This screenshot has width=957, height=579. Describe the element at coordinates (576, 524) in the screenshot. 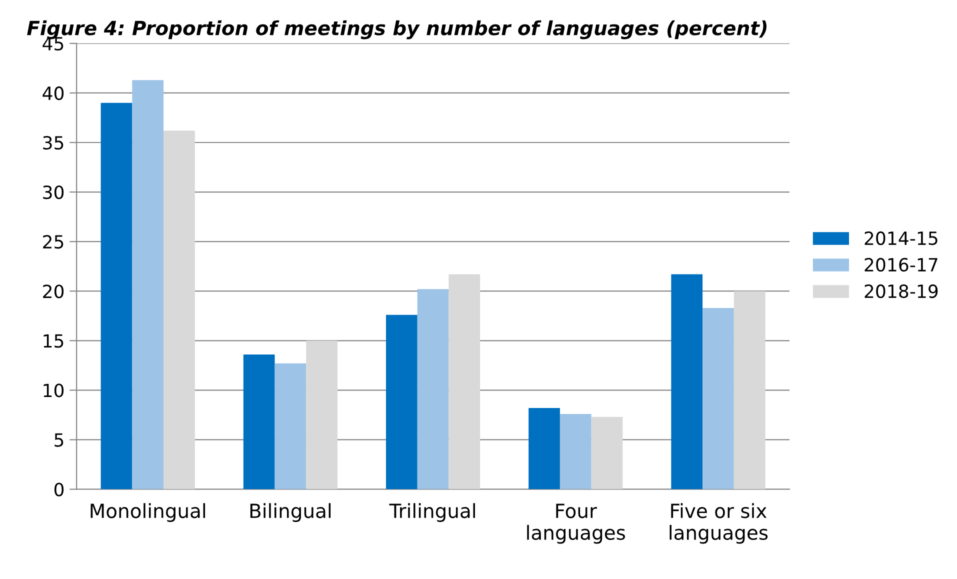

I see `x-tick-label: Four languages` at that location.